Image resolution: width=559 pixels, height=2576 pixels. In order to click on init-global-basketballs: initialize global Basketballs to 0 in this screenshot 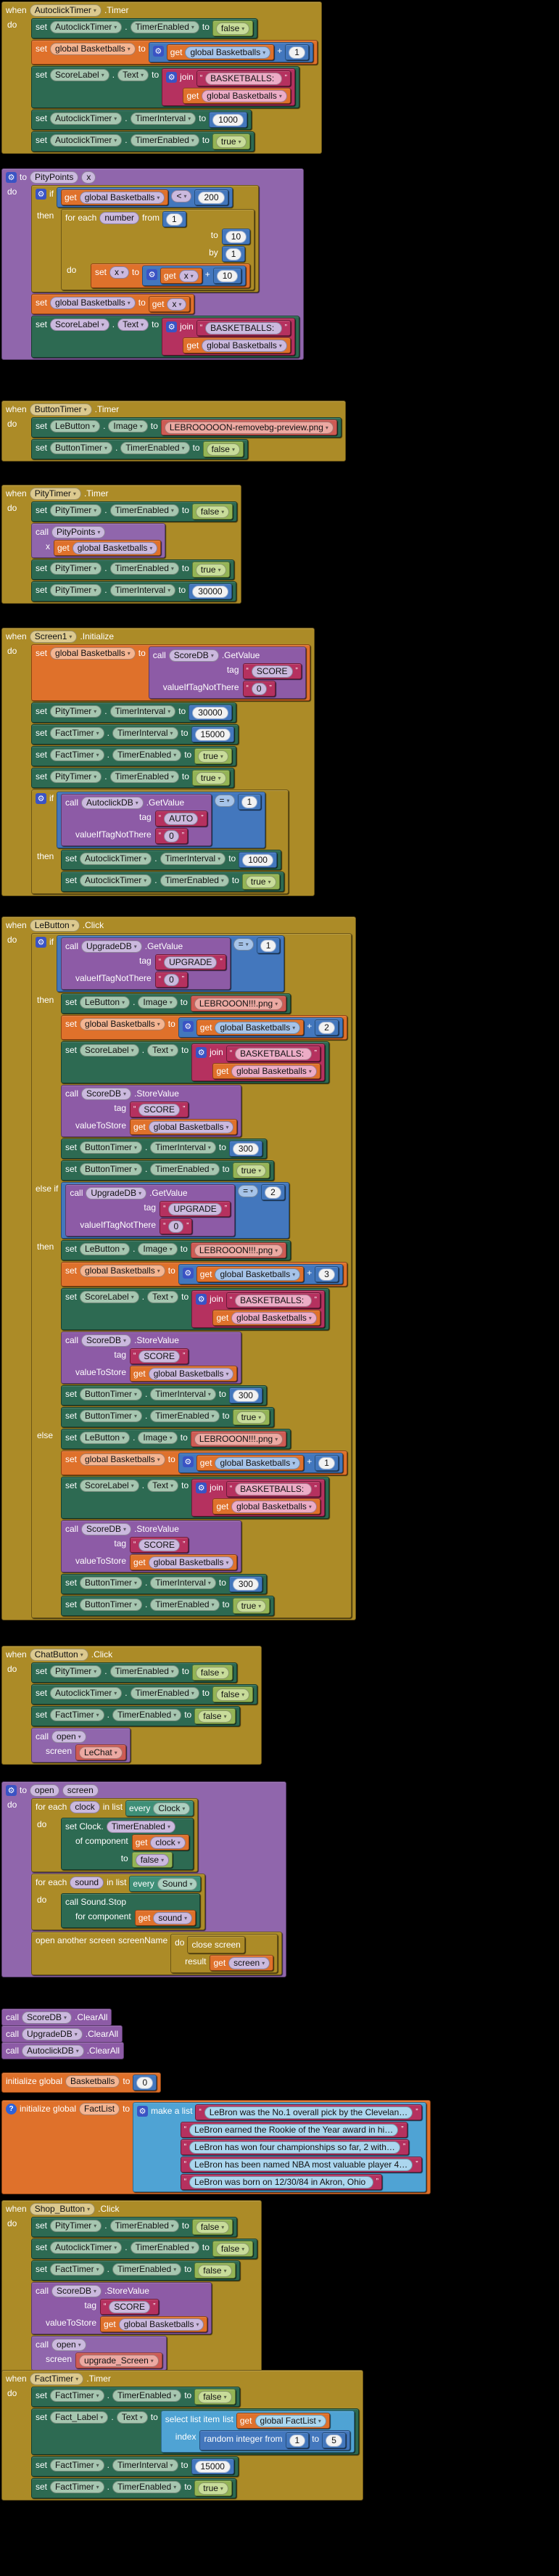, I will do `click(81, 2082)`.